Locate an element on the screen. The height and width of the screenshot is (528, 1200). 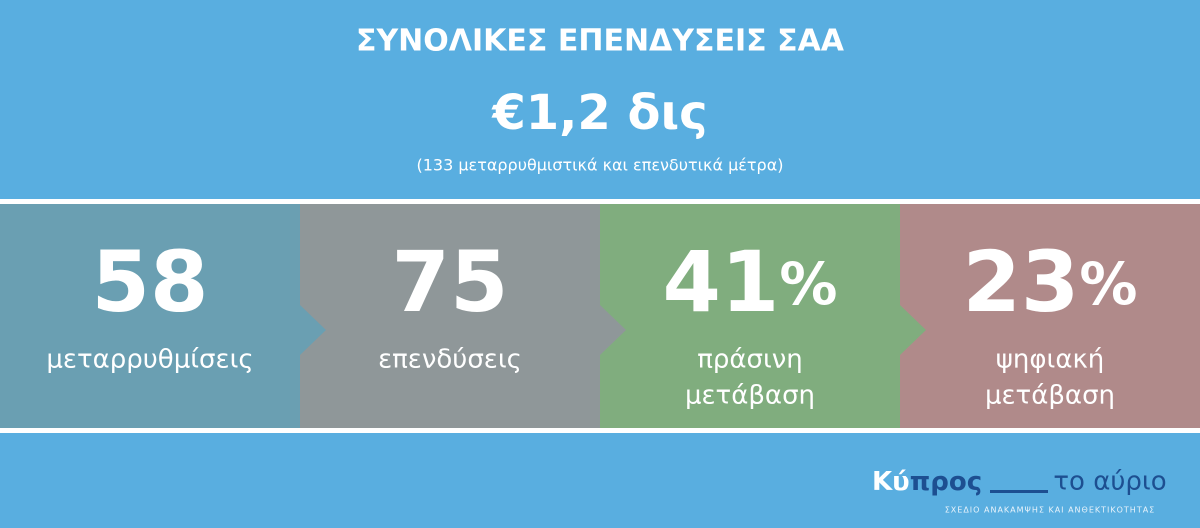
panel-value: 75 is located at coordinates (450, 282).